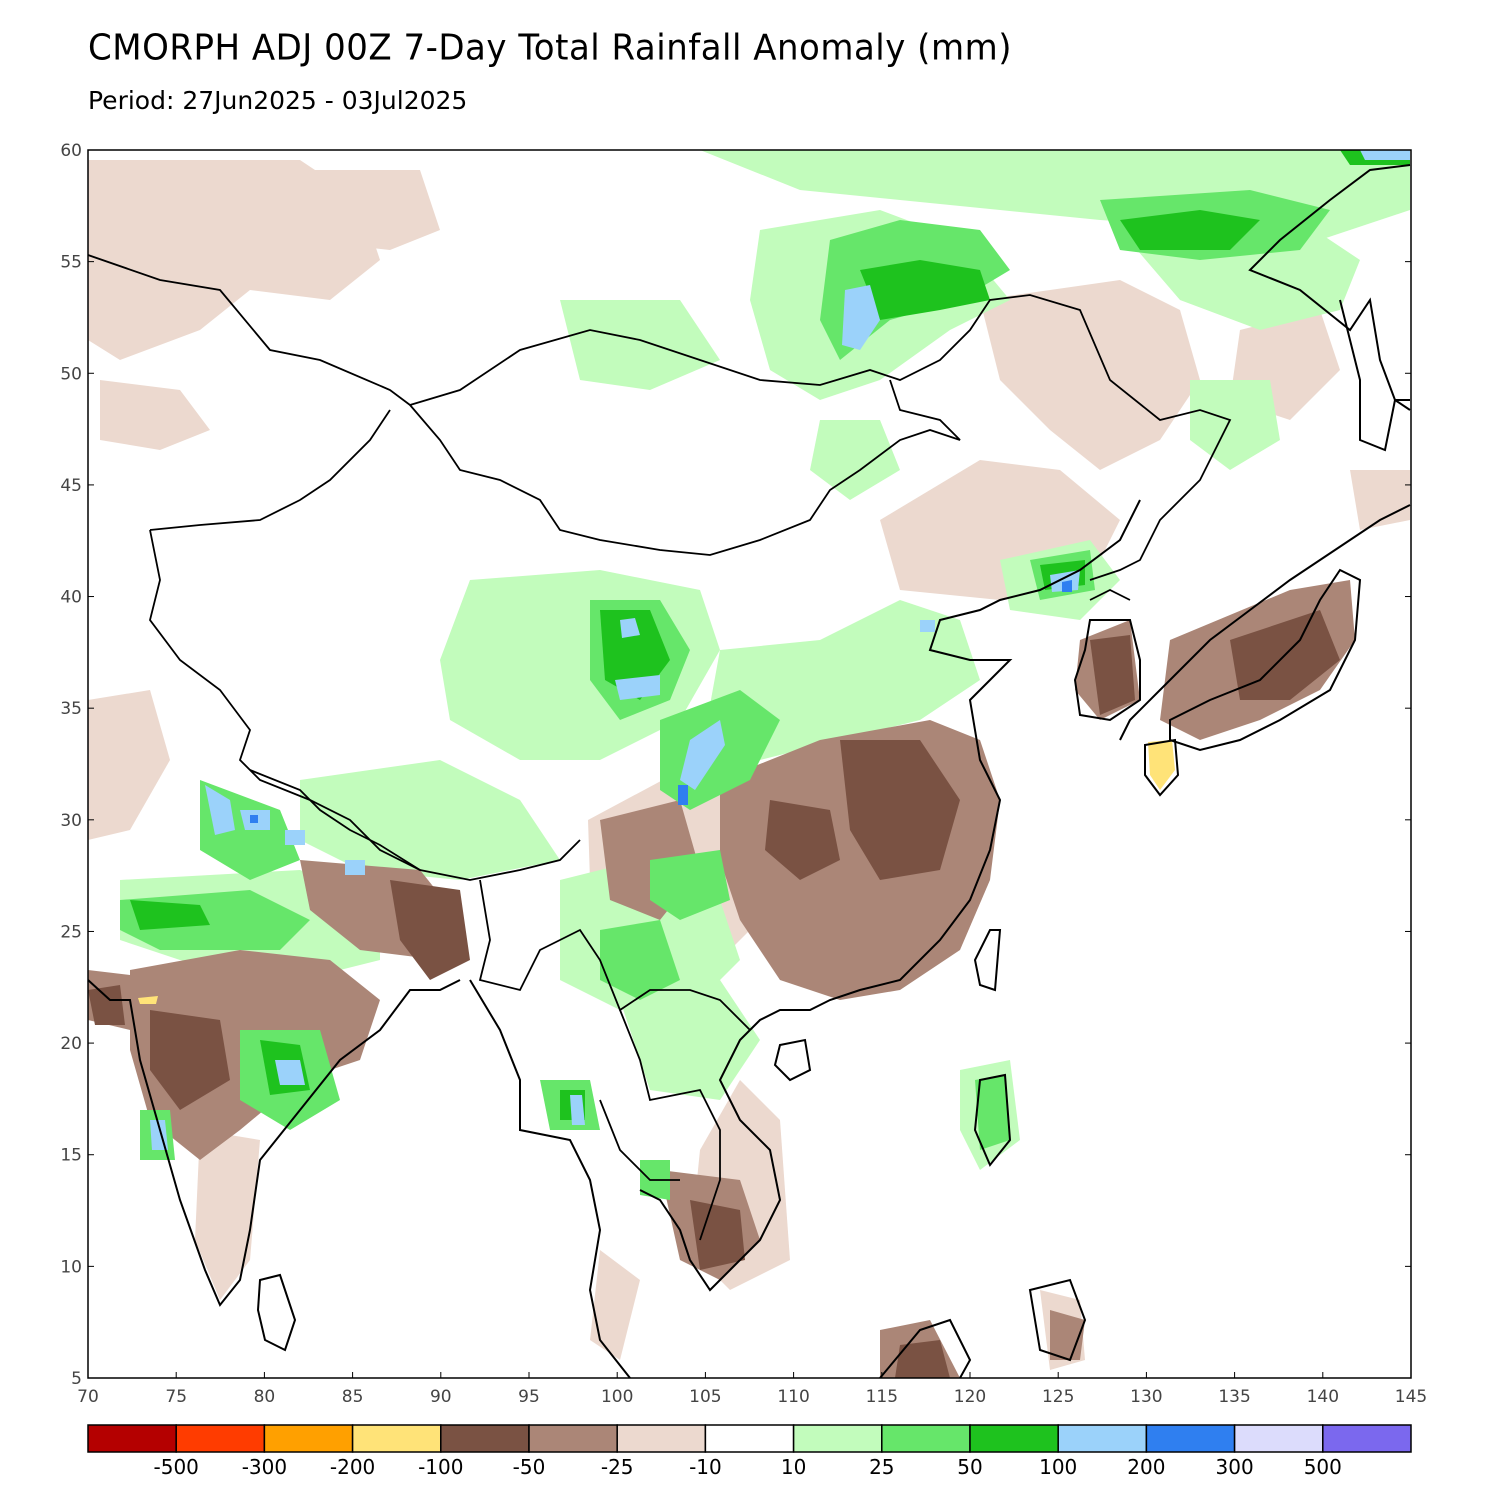 Image resolution: width=1500 pixels, height=1504 pixels. Describe the element at coordinates (71, 709) in the screenshot. I see `lat-tick-label: 35` at that location.